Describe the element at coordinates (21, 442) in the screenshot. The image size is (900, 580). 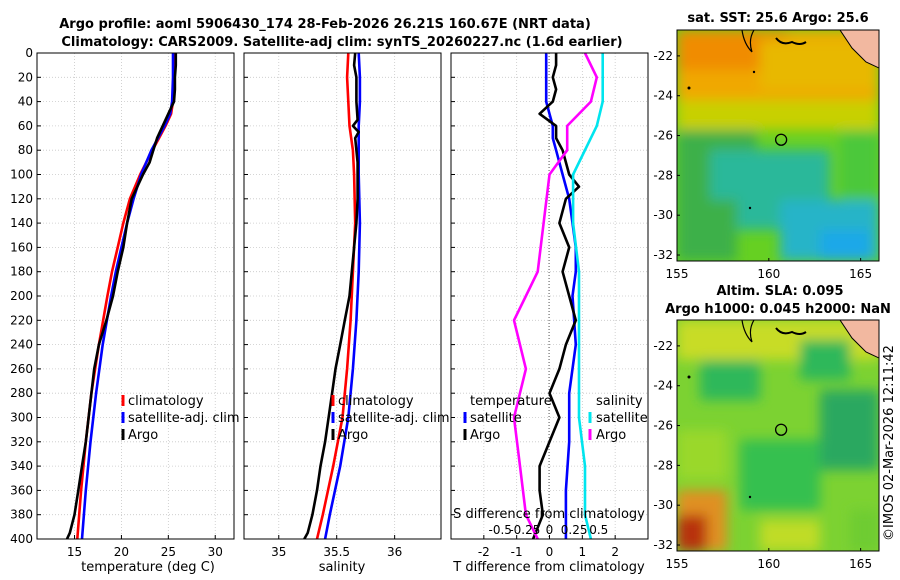
I see `y-tick-label: 320` at that location.